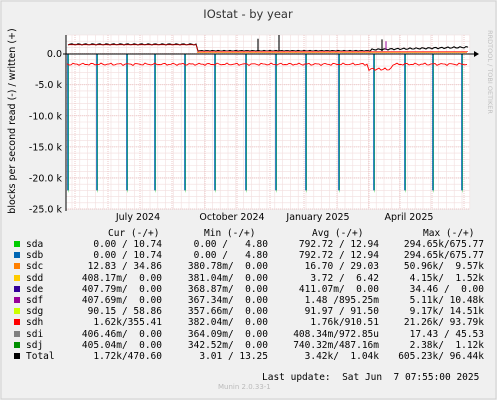 The image size is (497, 400). Describe the element at coordinates (46, 210) in the screenshot. I see `y-tick-label: -25.0 k` at that location.